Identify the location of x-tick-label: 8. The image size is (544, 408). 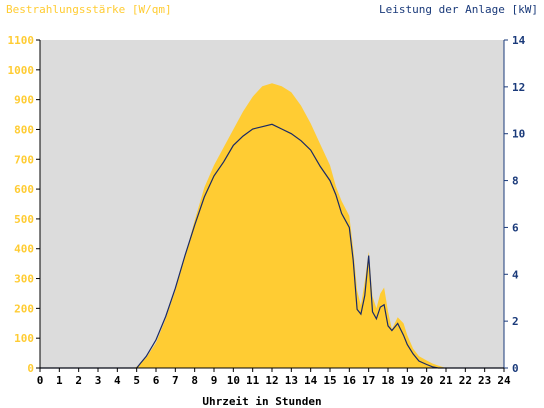
(194, 380).